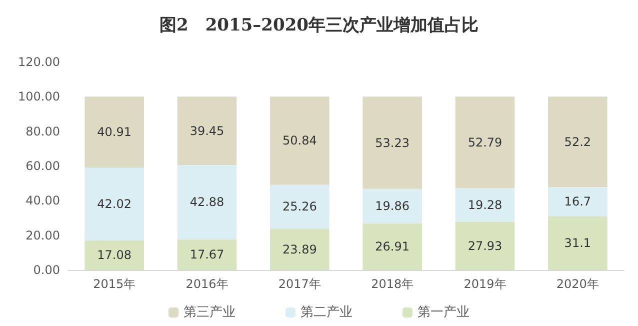 The image size is (638, 326). Describe the element at coordinates (114, 284) in the screenshot. I see `x-tick-label: 2015年` at that location.